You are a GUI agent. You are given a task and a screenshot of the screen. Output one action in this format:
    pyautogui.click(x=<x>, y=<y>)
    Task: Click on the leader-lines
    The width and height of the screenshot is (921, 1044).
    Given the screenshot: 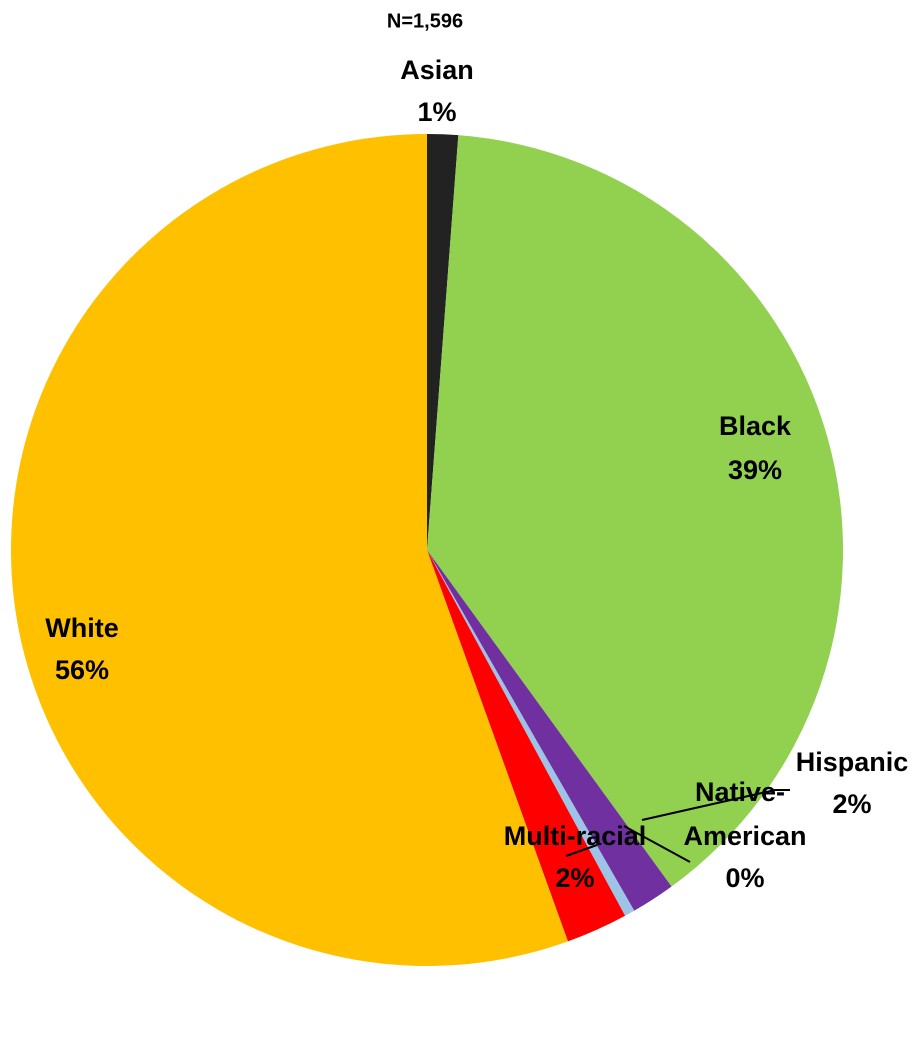 What is the action you would take?
    pyautogui.click(x=677, y=826)
    